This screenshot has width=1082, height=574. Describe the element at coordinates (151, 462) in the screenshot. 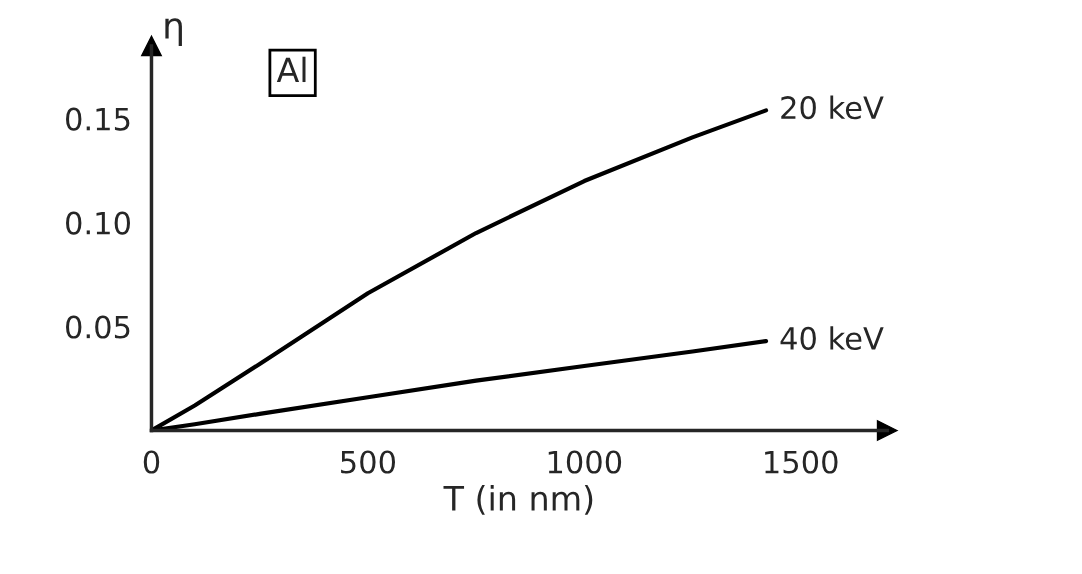

I see `x-tick-label: 0` at that location.